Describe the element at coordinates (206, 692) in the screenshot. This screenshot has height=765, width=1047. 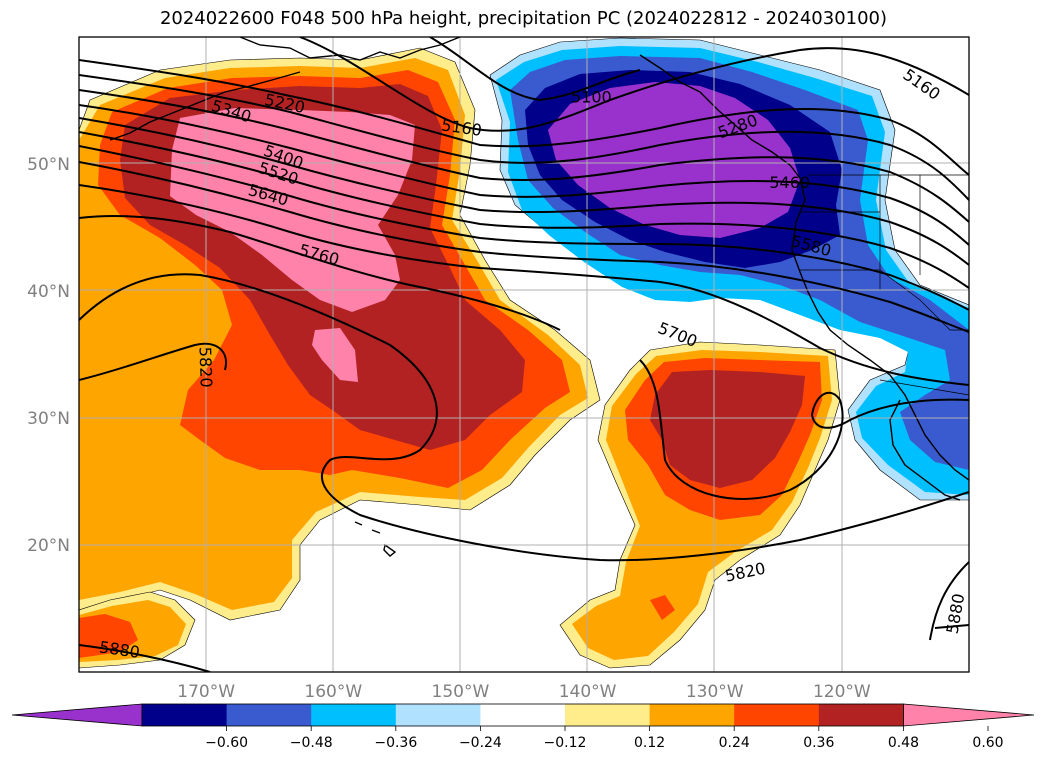
I see `lon-tick-label: 170°W` at that location.